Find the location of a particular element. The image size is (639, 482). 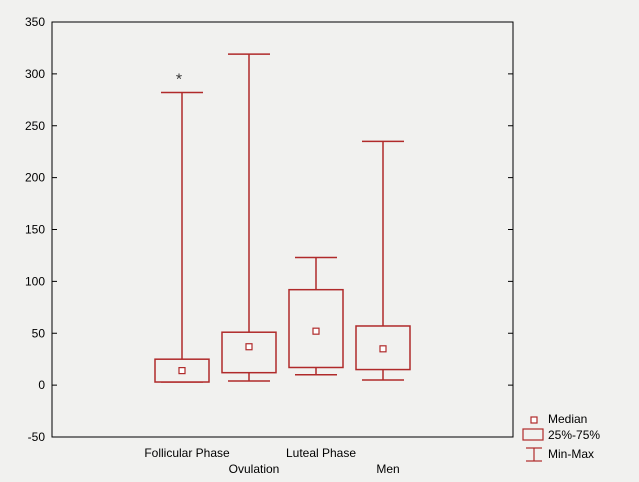

x-category-label: Follicular Phase is located at coordinates (187, 453).